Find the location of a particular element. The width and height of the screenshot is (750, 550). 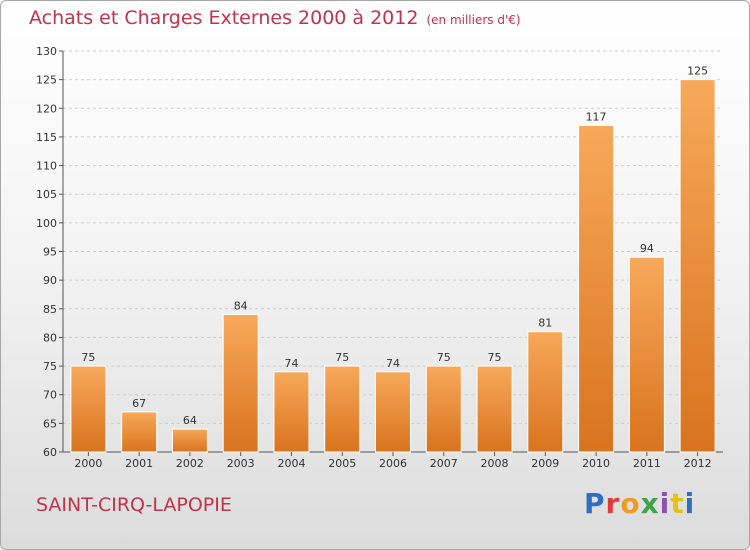

data-label-2003: 84 is located at coordinates (241, 306).